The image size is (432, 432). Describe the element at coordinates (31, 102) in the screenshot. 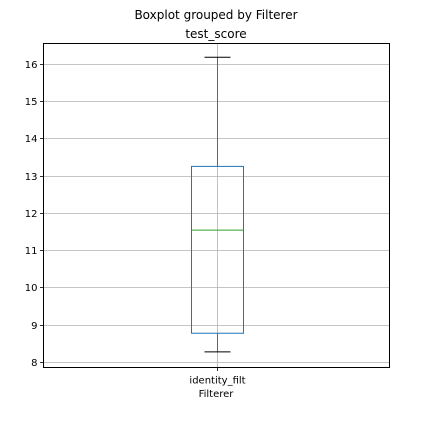

I see `y-tick-label: 15` at that location.